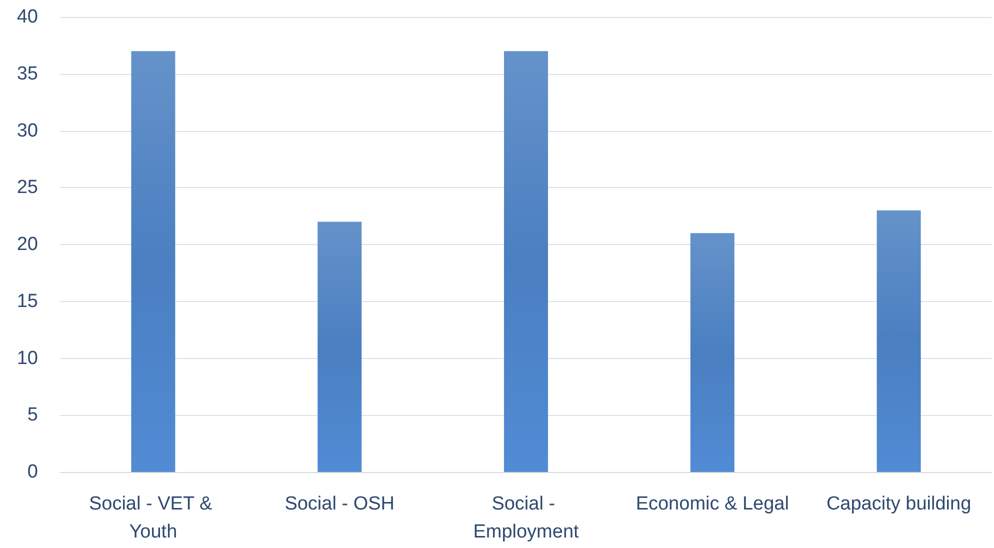 Image resolution: width=994 pixels, height=548 pixels. What do you see at coordinates (27, 17) in the screenshot?
I see `y-tick-label: 40` at bounding box center [27, 17].